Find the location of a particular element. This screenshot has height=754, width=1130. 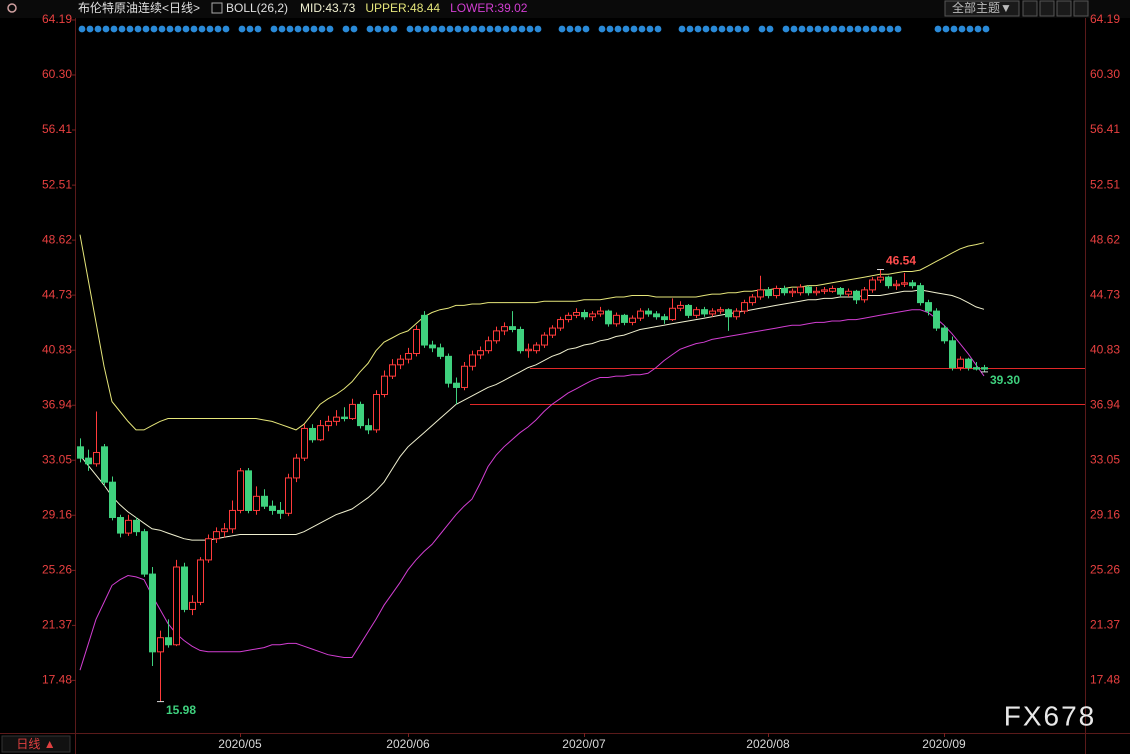

y-tick-label-right: 36.94 is located at coordinates (1105, 404).